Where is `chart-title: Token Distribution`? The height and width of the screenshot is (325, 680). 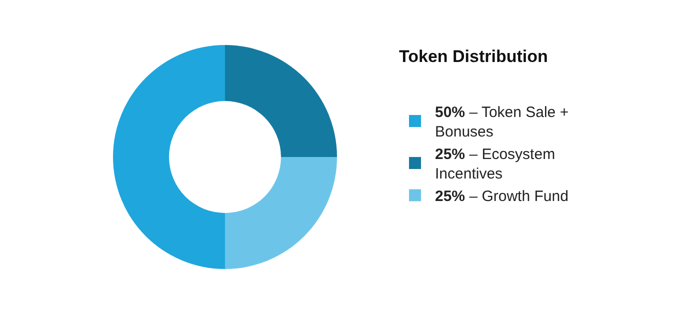
chart-title: Token Distribution is located at coordinates (473, 56).